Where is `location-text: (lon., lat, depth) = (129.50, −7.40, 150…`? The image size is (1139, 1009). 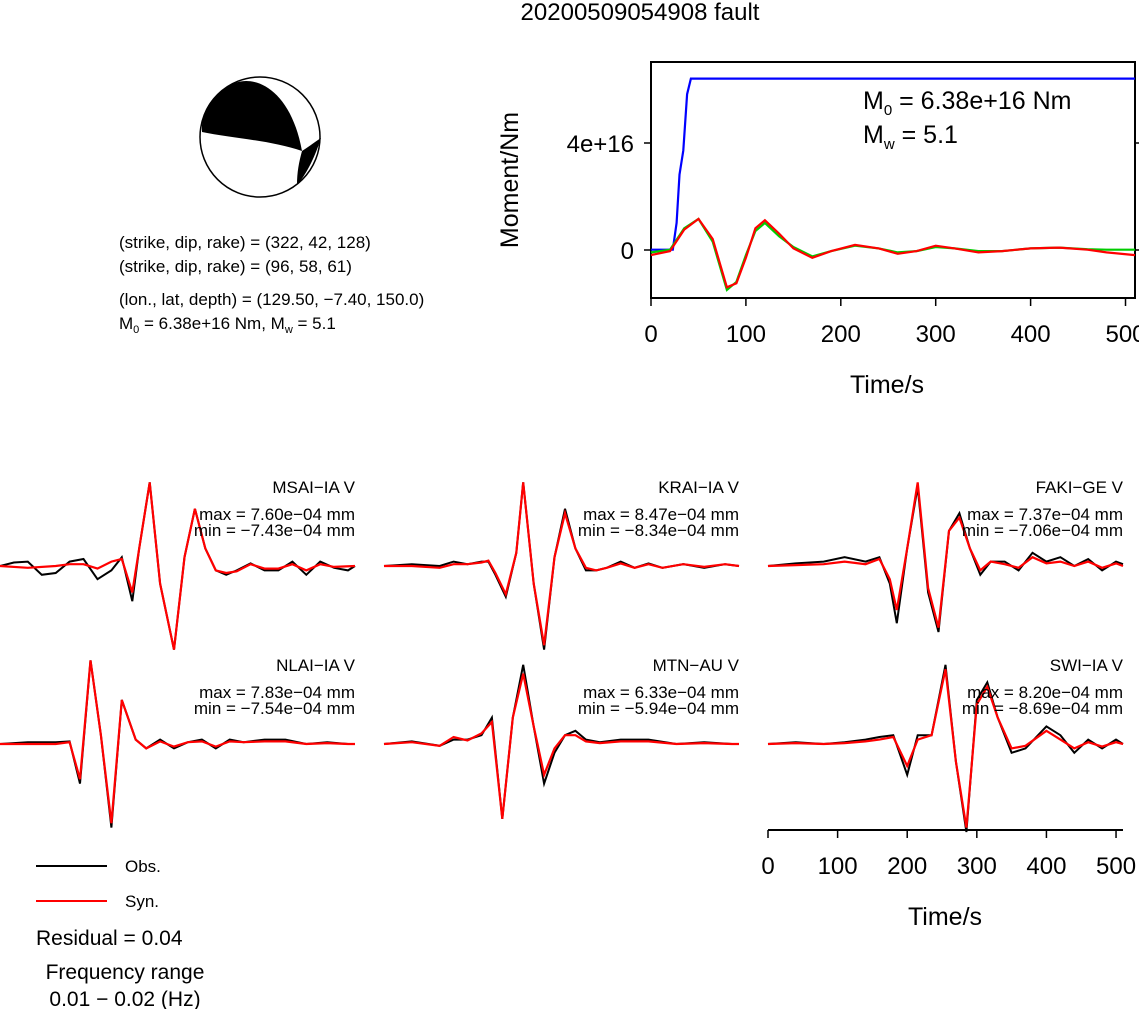
location-text: (lon., lat, depth) = (129.50, −7.40, 150… is located at coordinates (271, 299).